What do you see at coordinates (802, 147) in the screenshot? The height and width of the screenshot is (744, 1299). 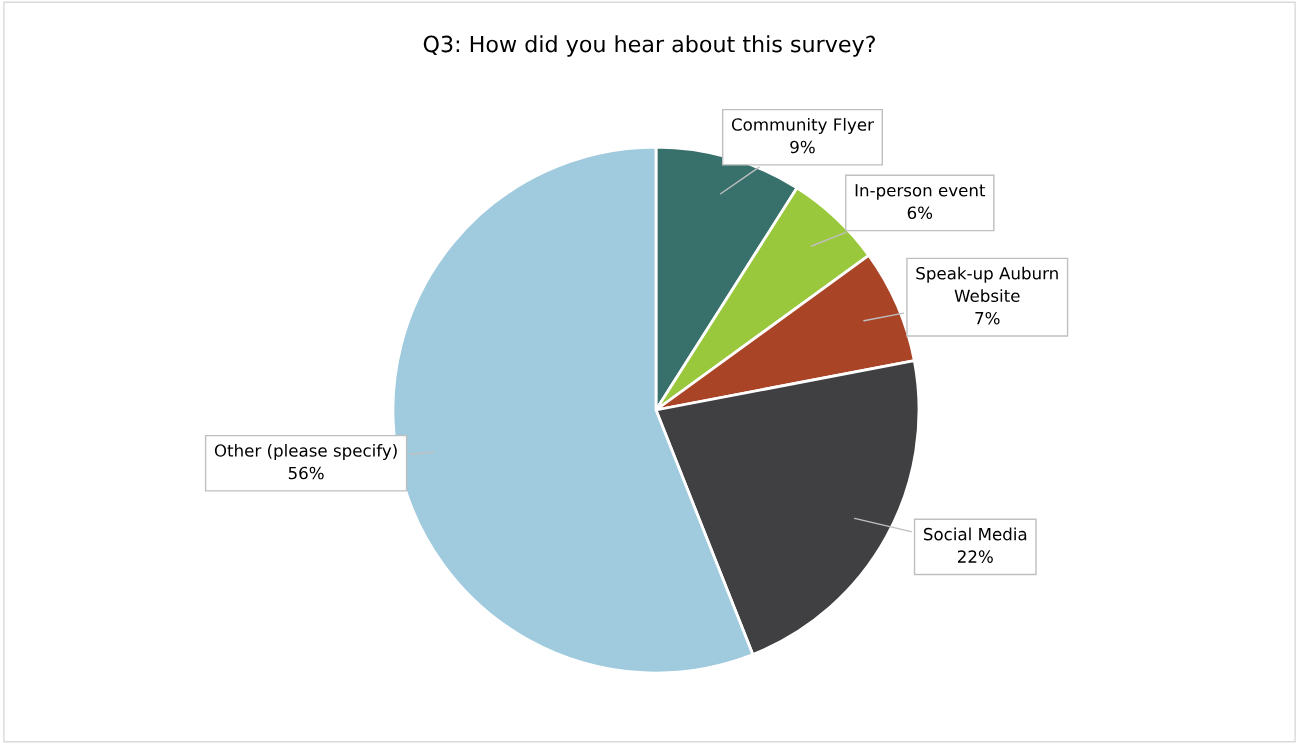 I see `data-label: 9%` at bounding box center [802, 147].